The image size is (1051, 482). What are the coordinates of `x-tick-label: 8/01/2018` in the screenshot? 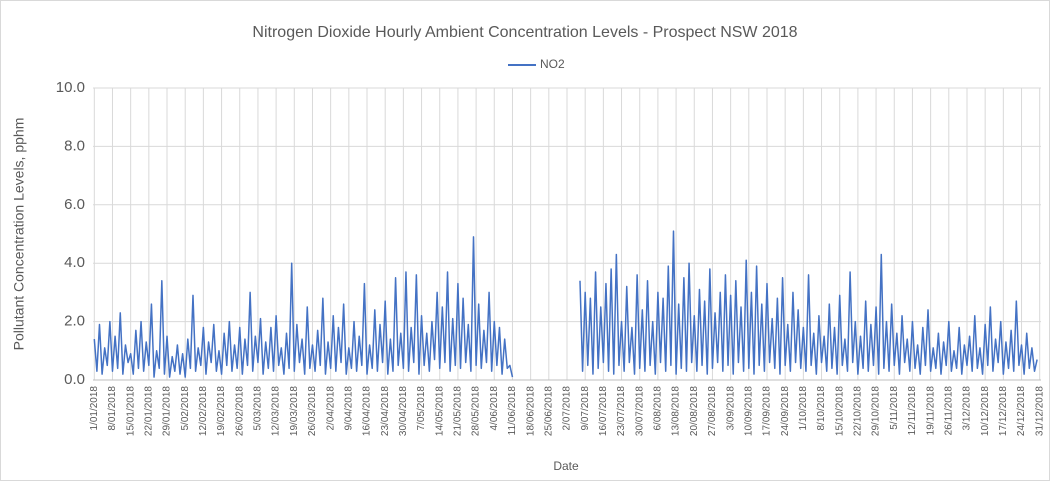 It's located at (112, 408).